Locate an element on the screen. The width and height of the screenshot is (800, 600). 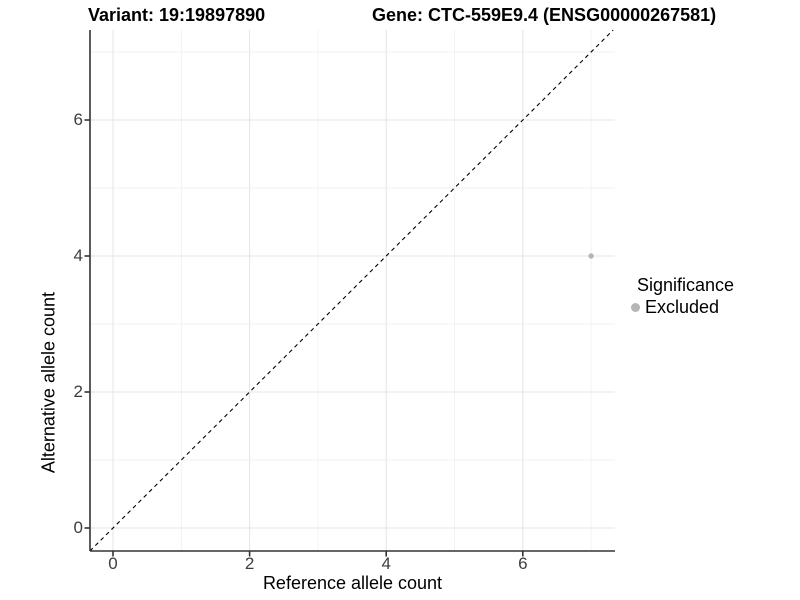
x-tick-label: 4 is located at coordinates (386, 563).